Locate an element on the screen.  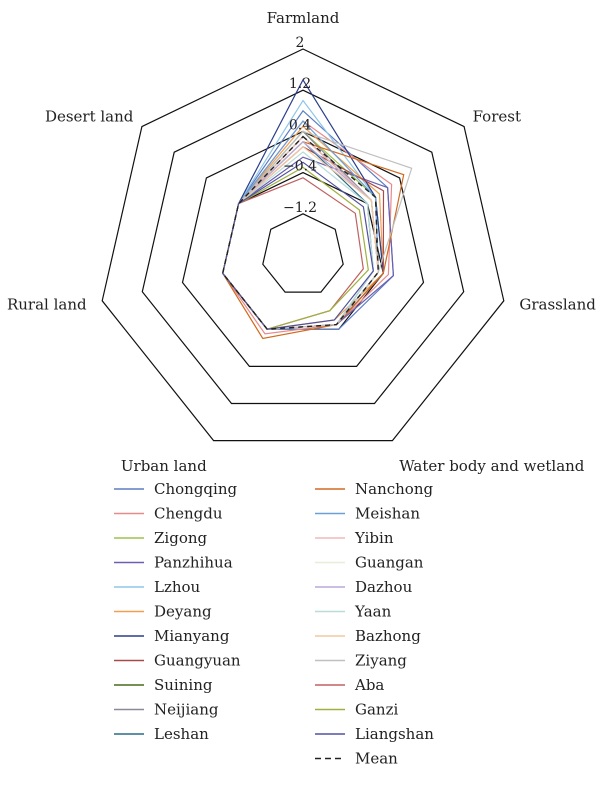
legend-label: Leshan is located at coordinates (181, 734).